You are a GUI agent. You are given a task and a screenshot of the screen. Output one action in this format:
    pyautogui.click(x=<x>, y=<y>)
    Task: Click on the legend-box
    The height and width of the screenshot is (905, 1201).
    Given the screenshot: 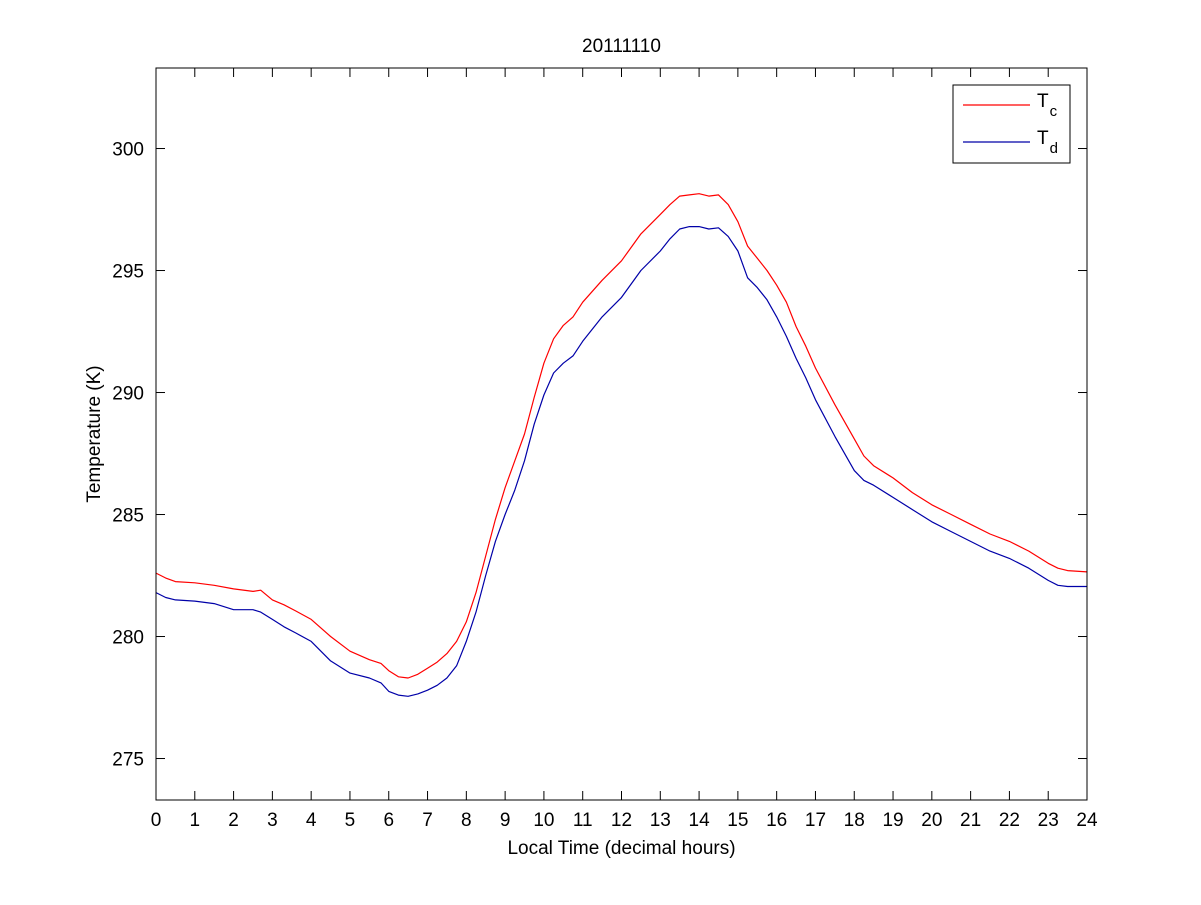 What is the action you would take?
    pyautogui.click(x=1011, y=124)
    